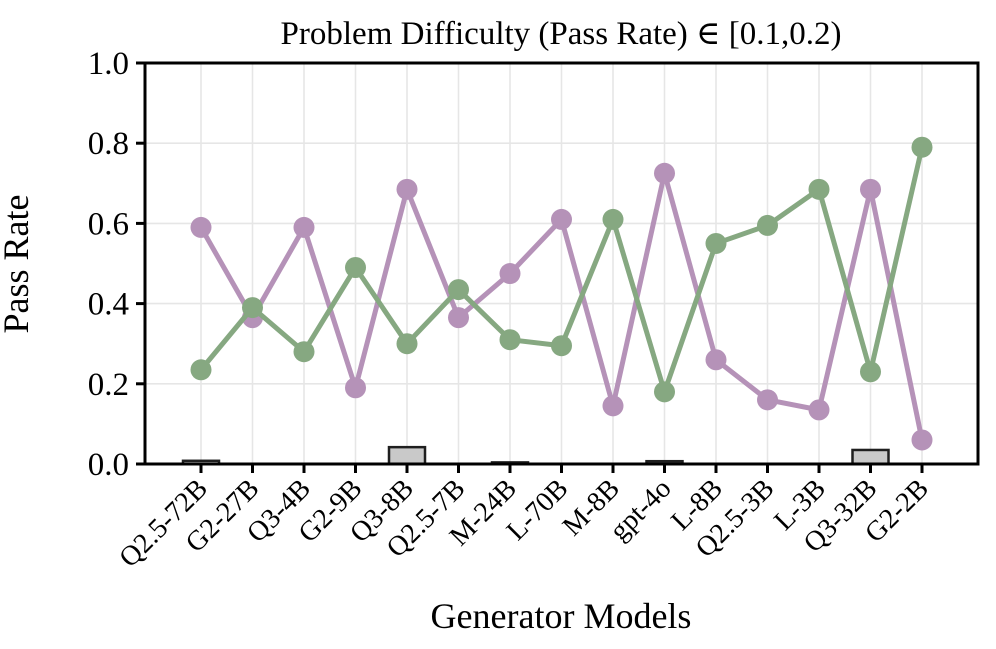  I want to click on y-tick-label: 0.4, so click(108, 305).